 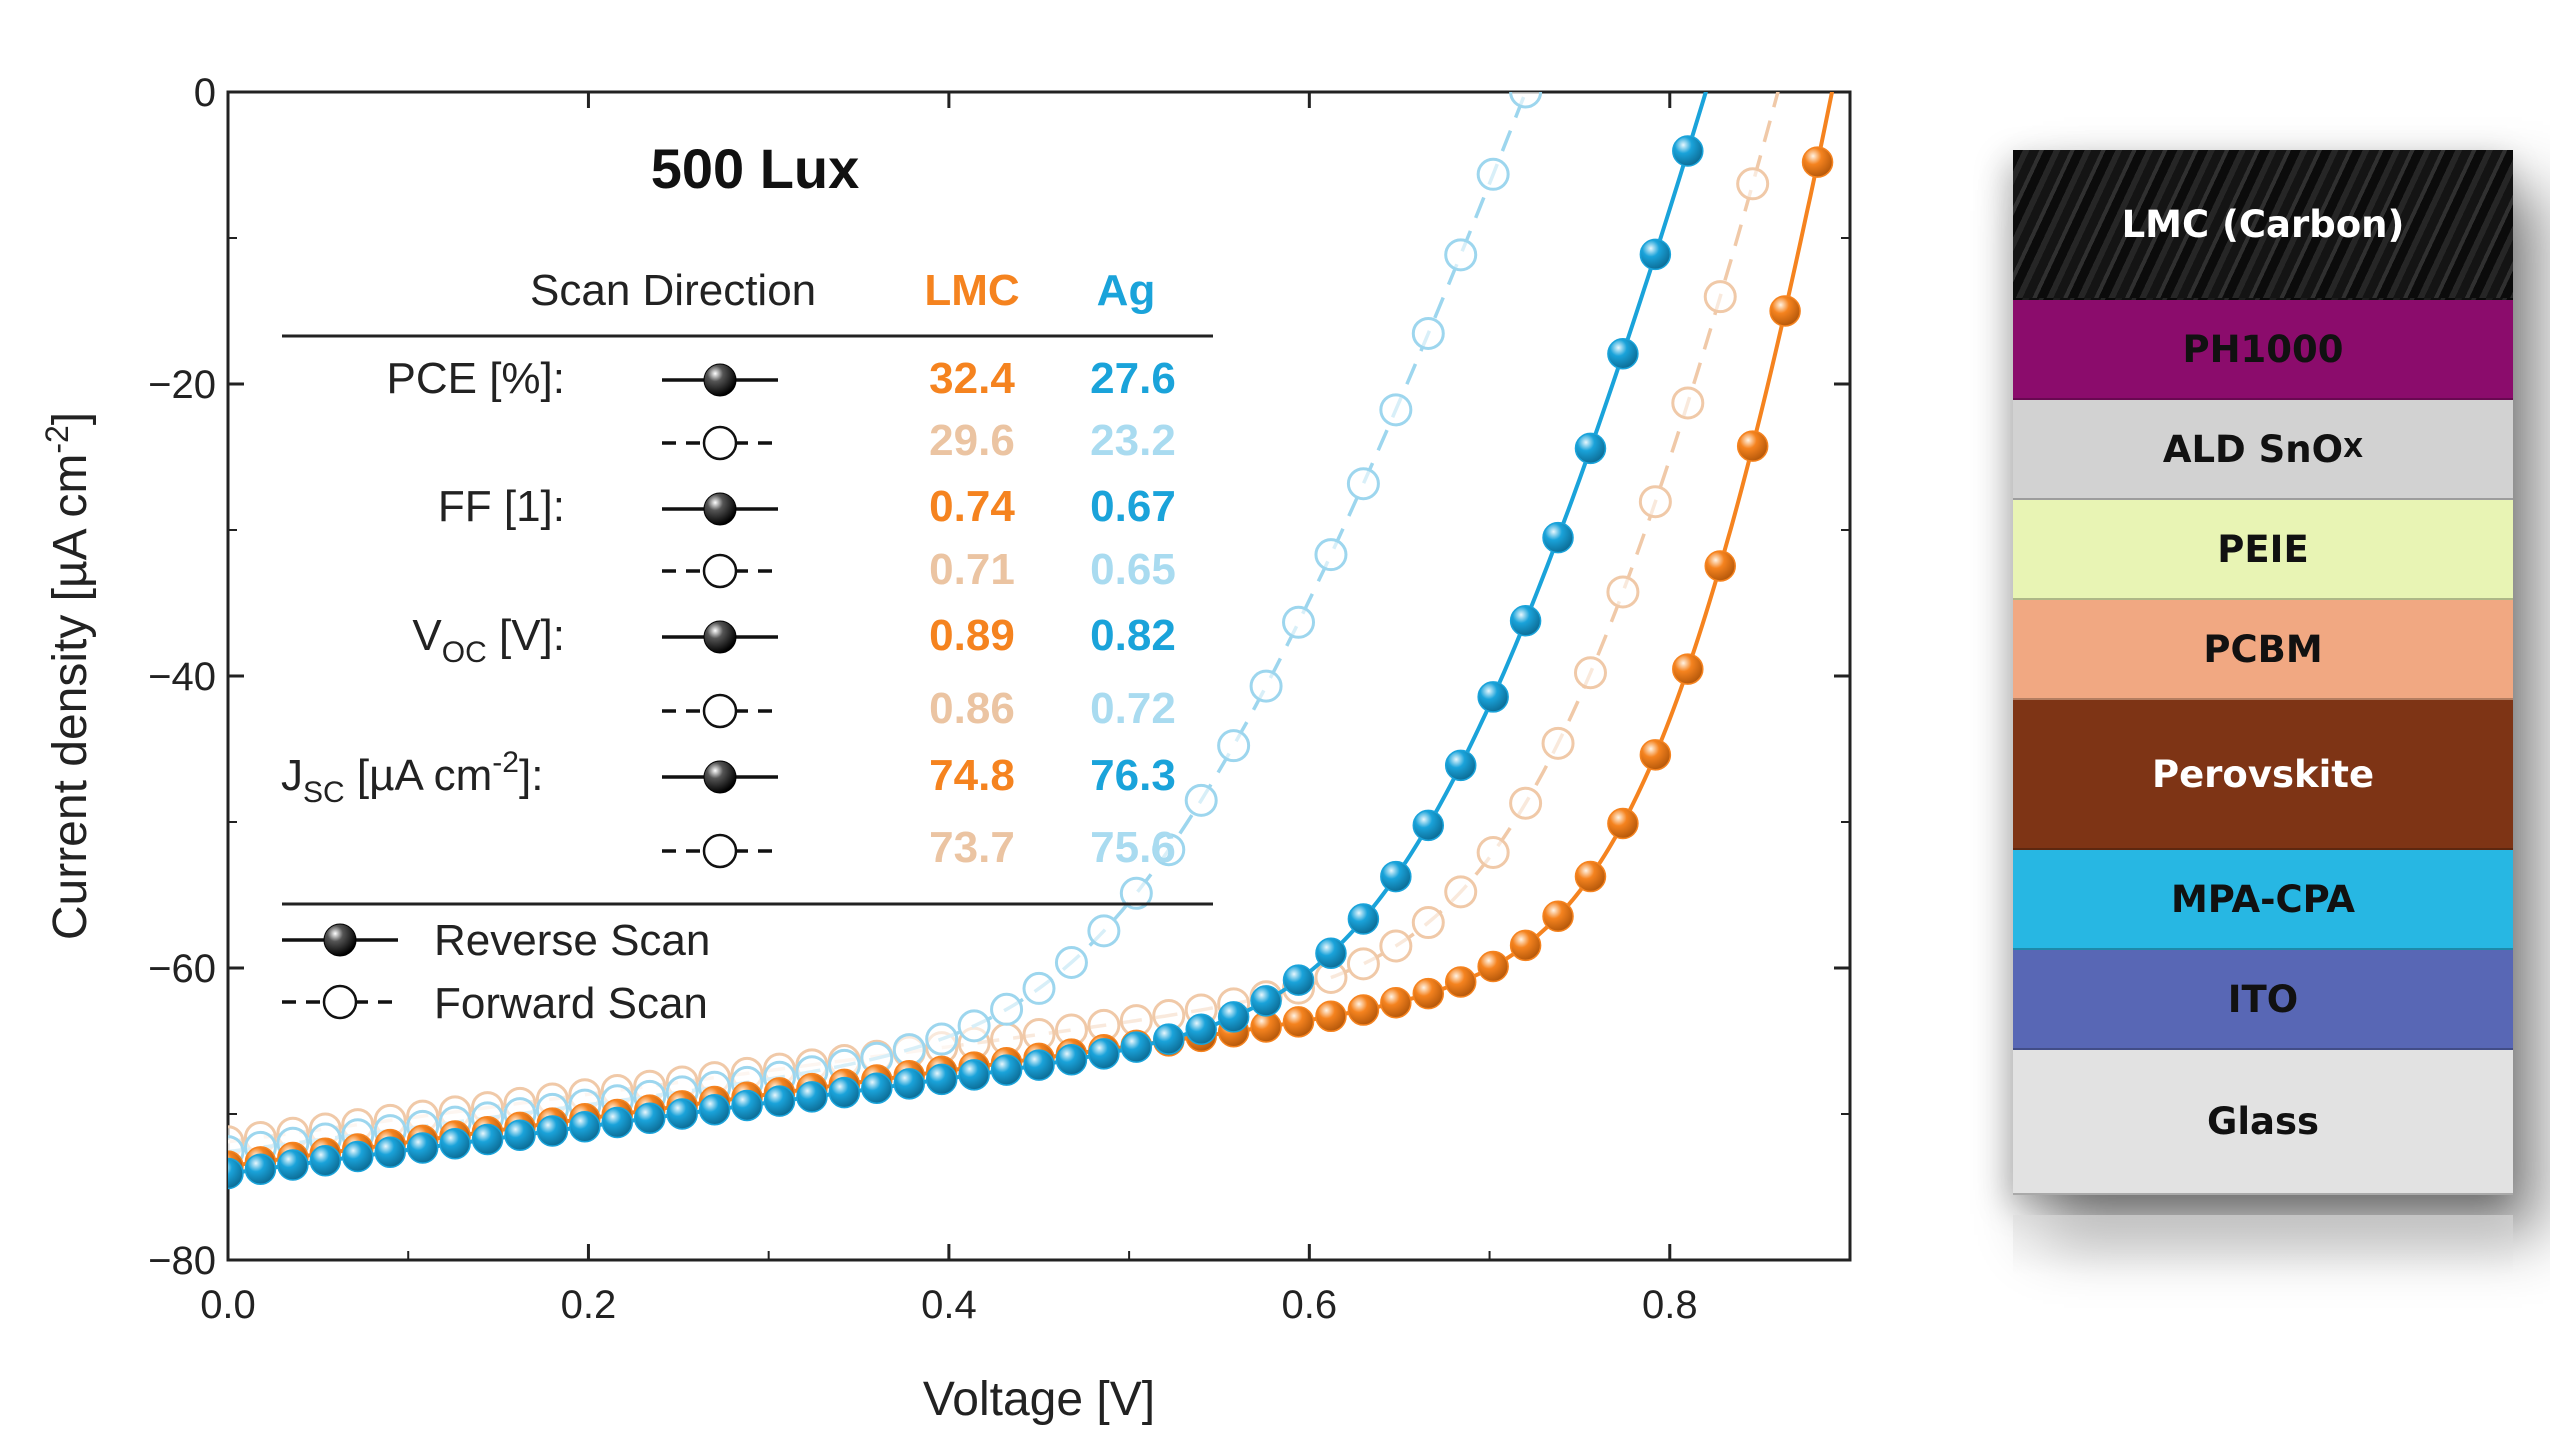 What do you see at coordinates (1133, 635) in the screenshot?
I see `voc-ag-reverse: 0.82` at bounding box center [1133, 635].